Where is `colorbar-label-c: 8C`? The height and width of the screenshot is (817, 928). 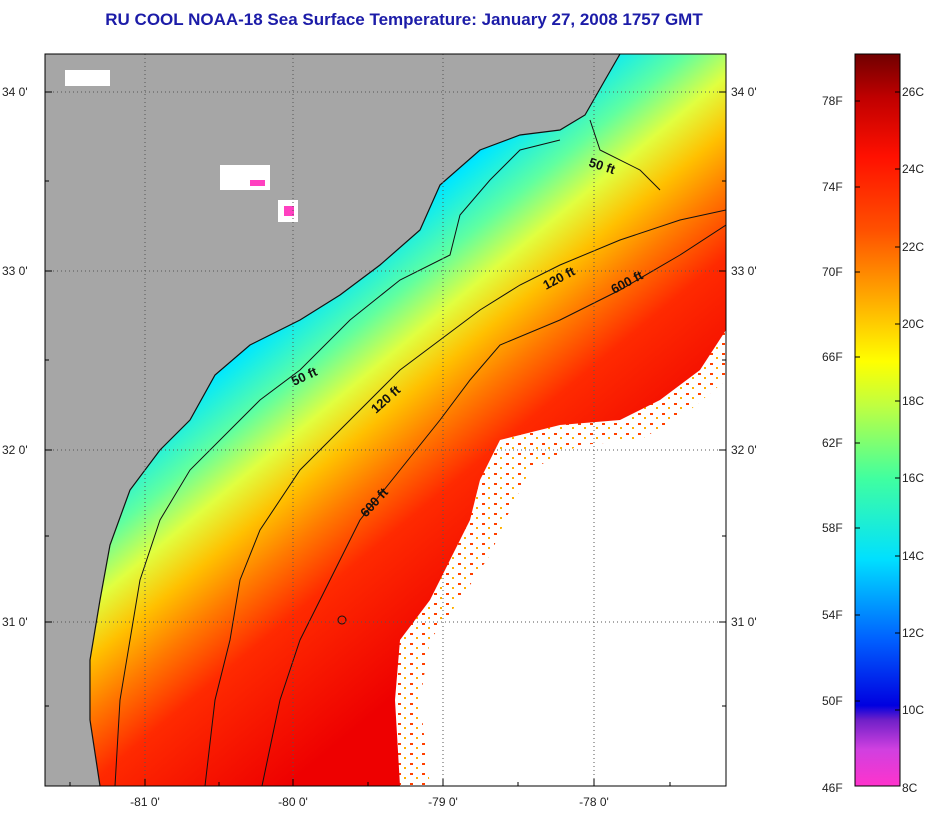
colorbar-label-c: 8C is located at coordinates (910, 788).